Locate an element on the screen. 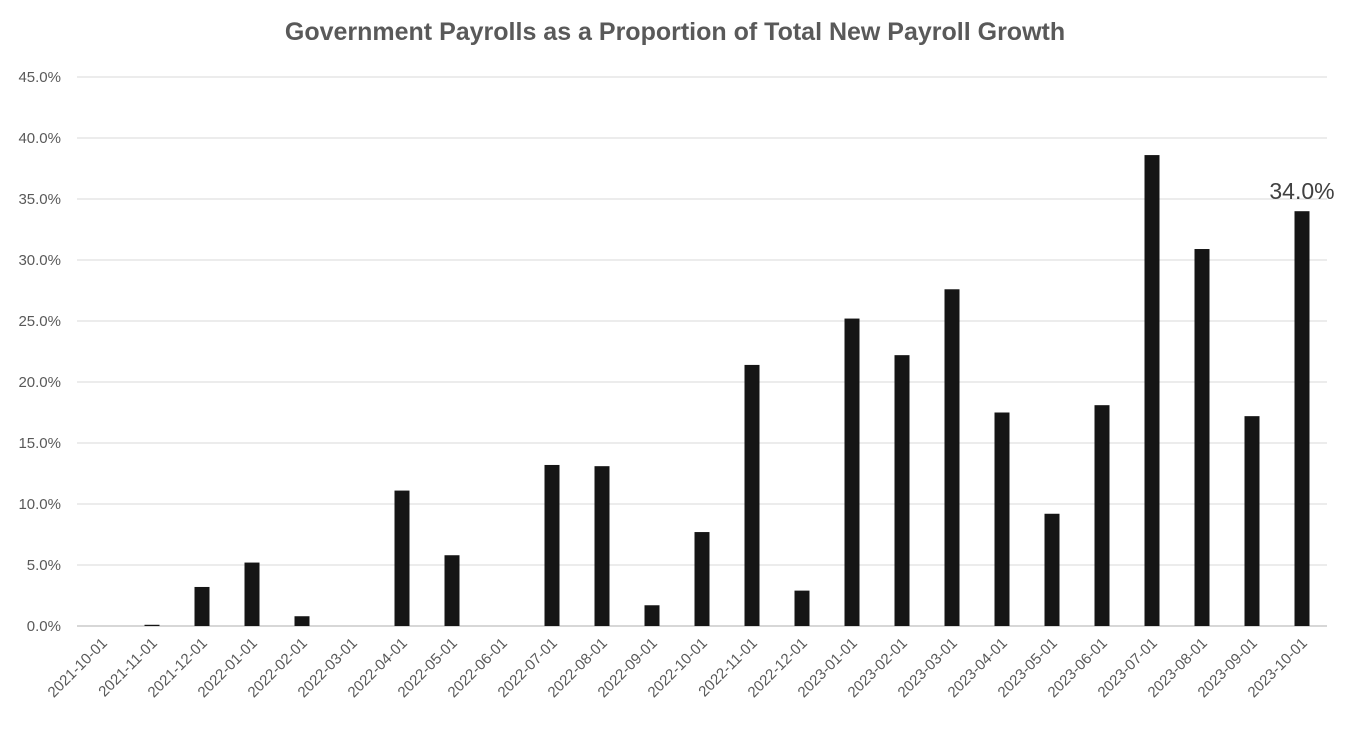 The image size is (1350, 729). y-tick-label: 30.0% is located at coordinates (39, 260).